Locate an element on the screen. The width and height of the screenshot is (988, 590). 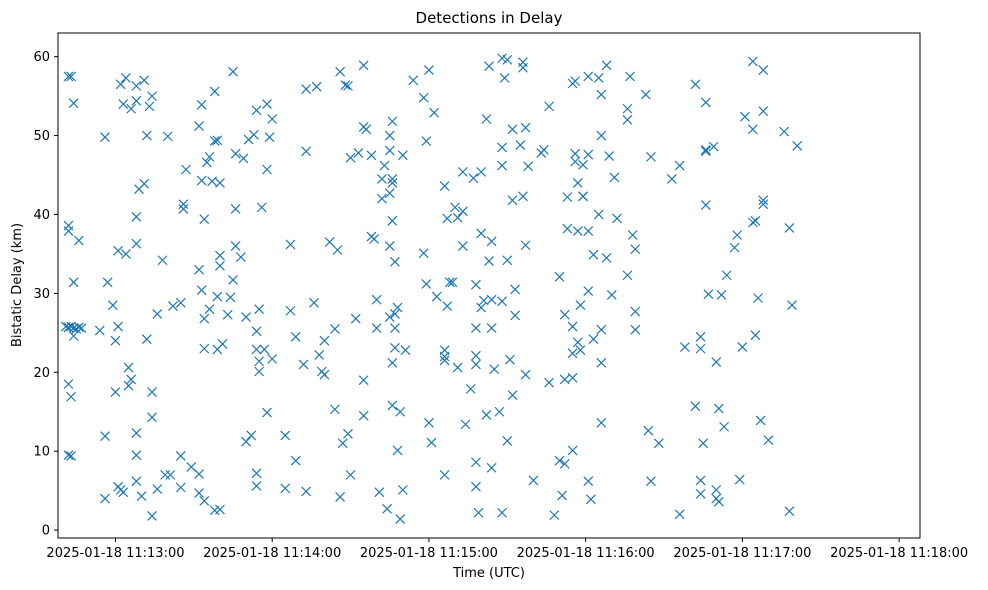
y-tick-label: 60 is located at coordinates (41, 57).